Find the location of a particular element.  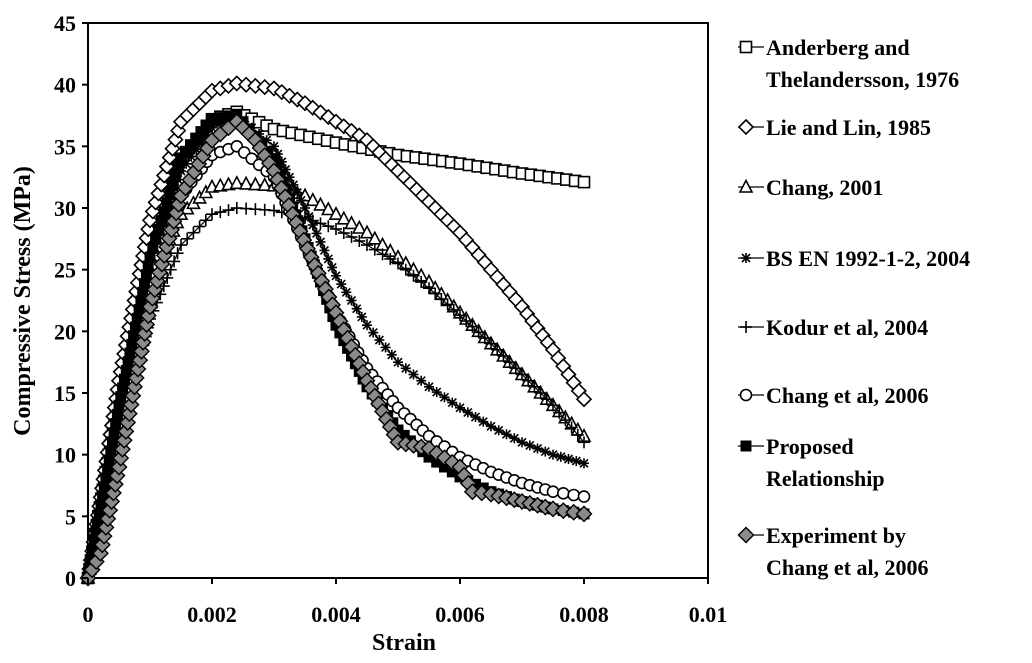

legend-label: Experiment by Chang et al, 2006 is located at coordinates (847, 551).